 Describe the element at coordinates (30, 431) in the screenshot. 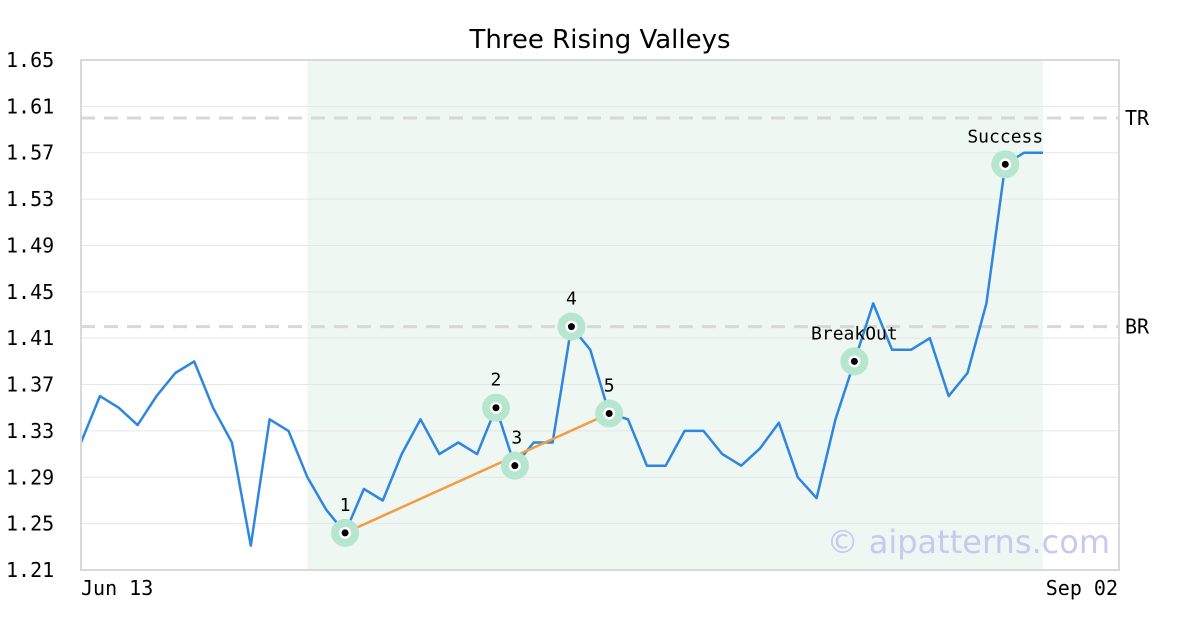

I see `y-tick-label: 1.33` at that location.